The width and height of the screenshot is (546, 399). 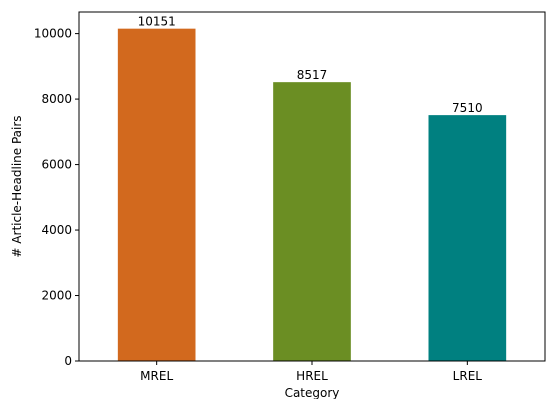 What do you see at coordinates (17, 186) in the screenshot?
I see `y-axis-title: # Article-Headline Pairs` at bounding box center [17, 186].